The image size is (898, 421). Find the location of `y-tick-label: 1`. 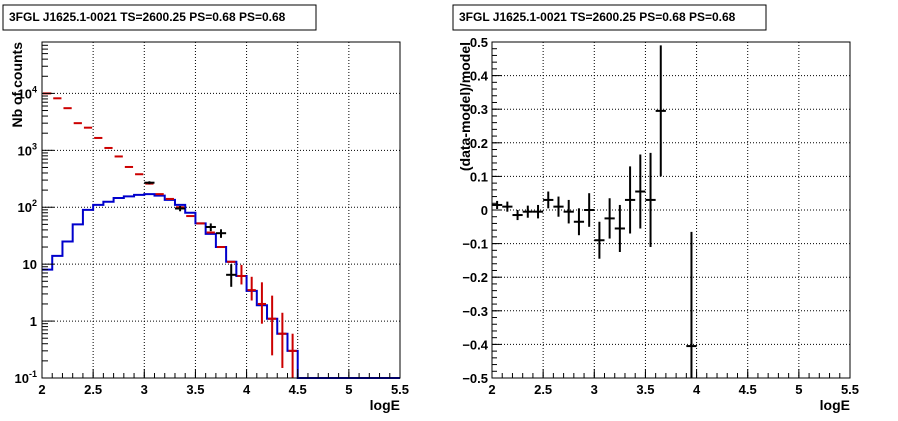

y-tick-label: 1 is located at coordinates (33, 321).